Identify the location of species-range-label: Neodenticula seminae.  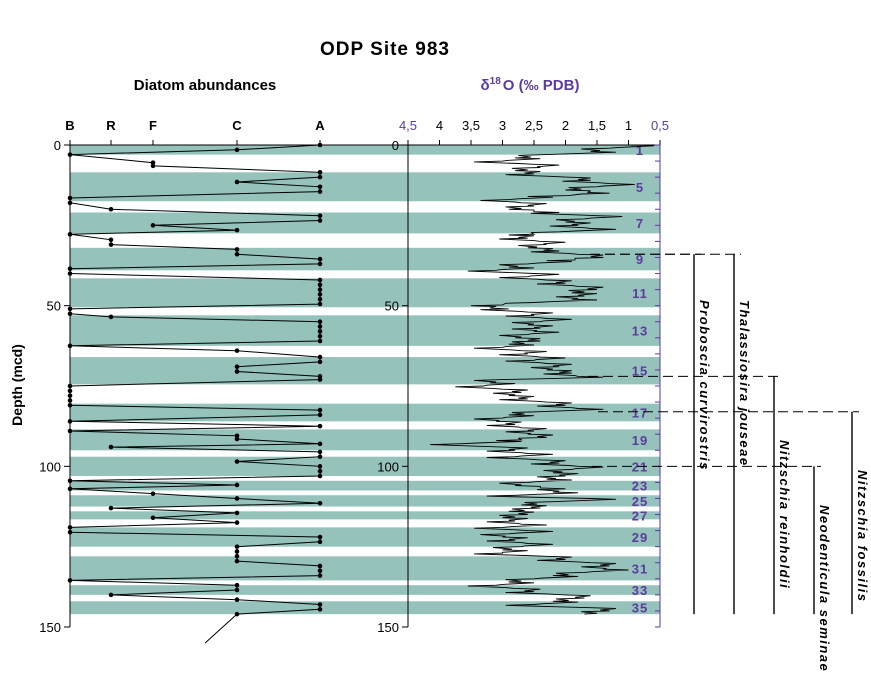
(824, 588).